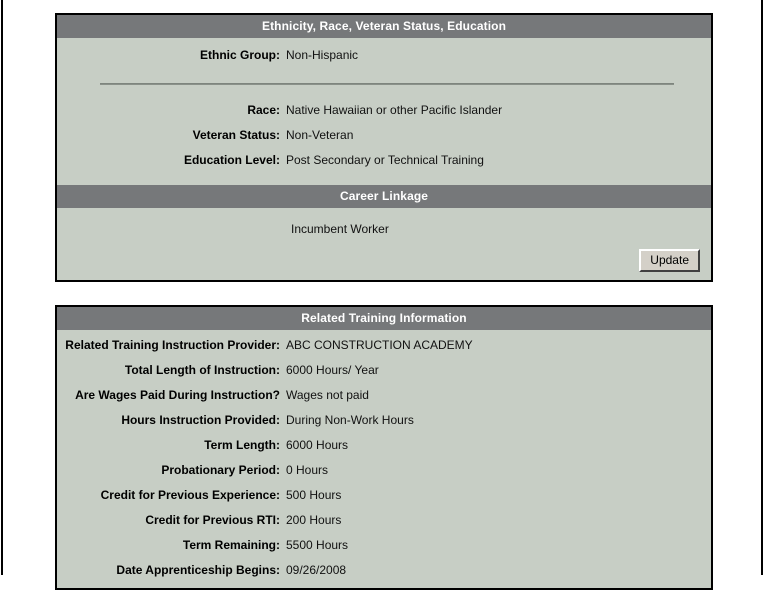 Image resolution: width=765 pixels, height=590 pixels. Describe the element at coordinates (384, 181) in the screenshot. I see `panel-body-bottom-spacer` at that location.